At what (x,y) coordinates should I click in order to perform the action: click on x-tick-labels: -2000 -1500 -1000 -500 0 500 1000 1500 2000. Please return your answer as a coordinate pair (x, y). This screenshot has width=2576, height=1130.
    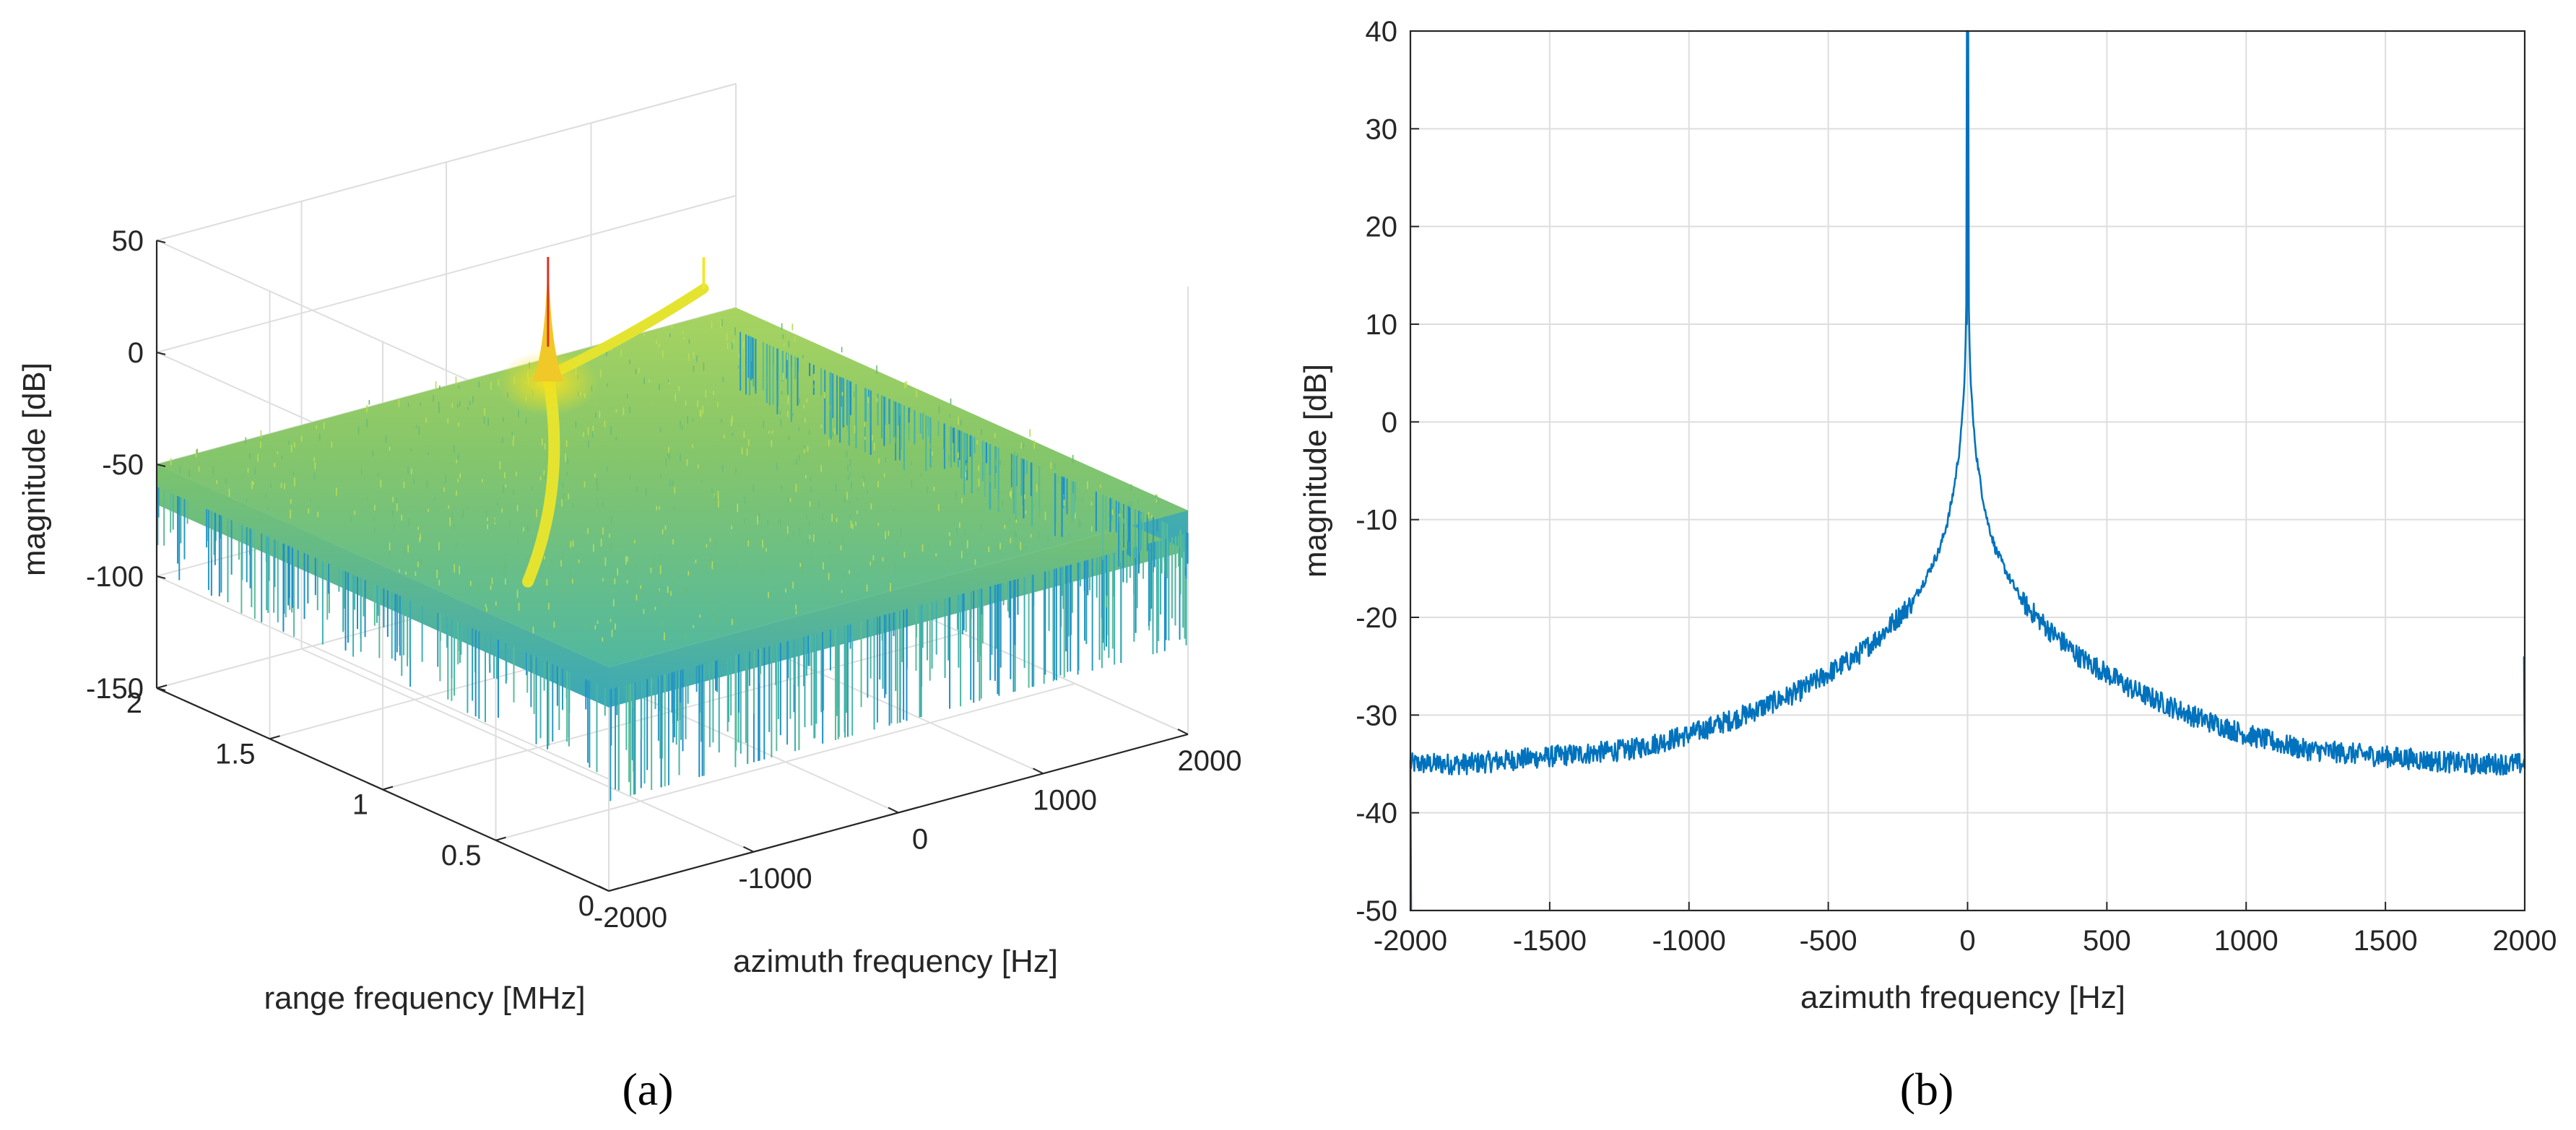
    Looking at the image, I should click on (1965, 941).